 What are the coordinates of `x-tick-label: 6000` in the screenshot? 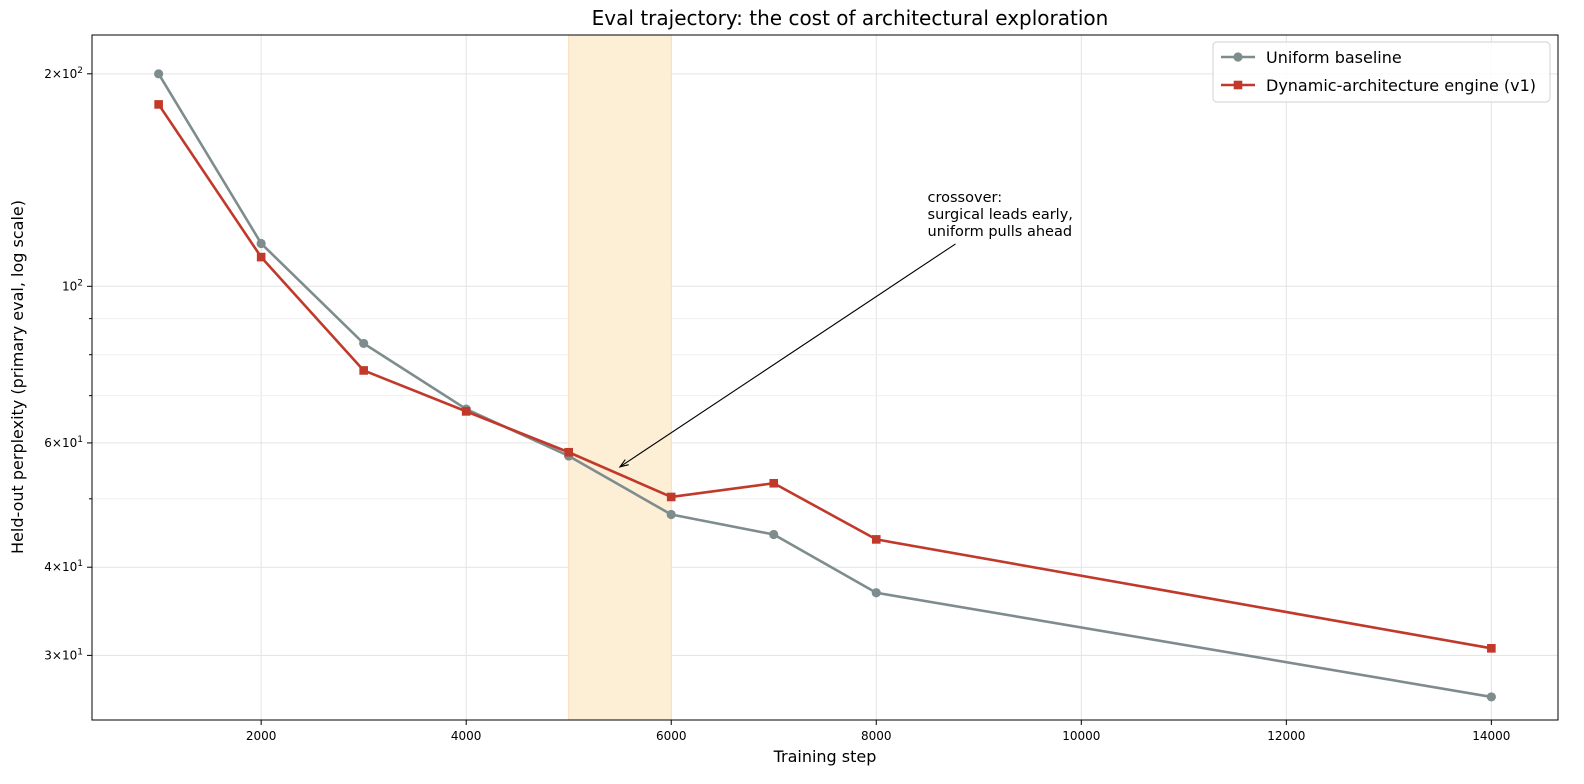 It's located at (671, 736).